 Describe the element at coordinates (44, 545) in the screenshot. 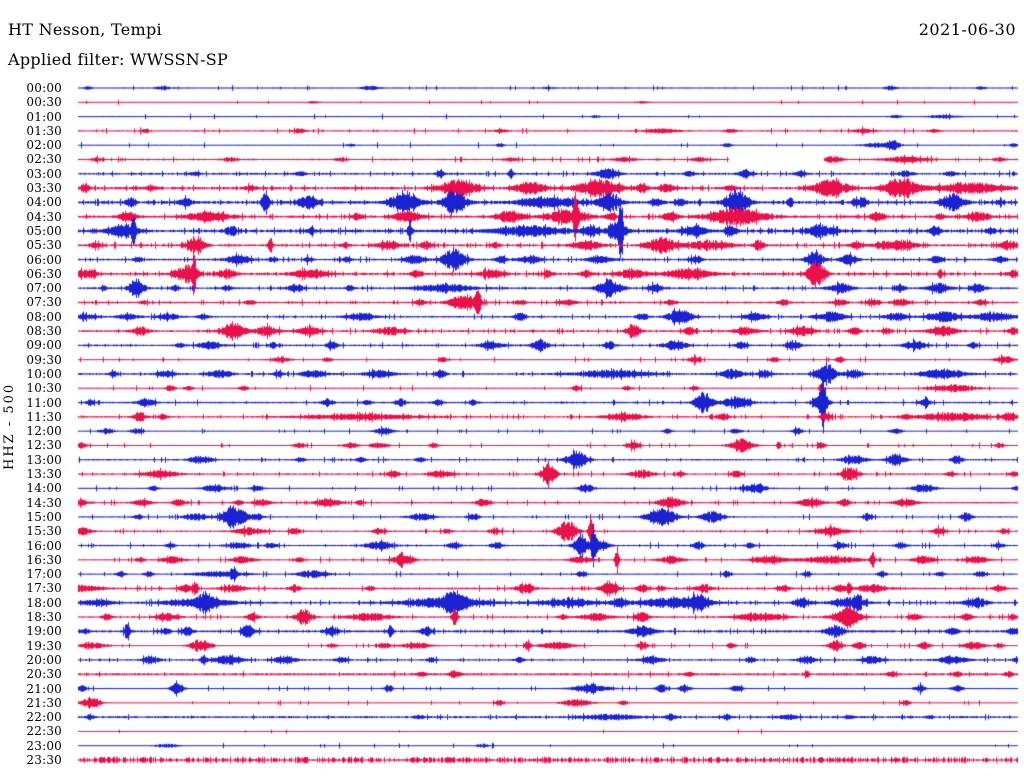

I see `row-time-label: 16:00` at that location.